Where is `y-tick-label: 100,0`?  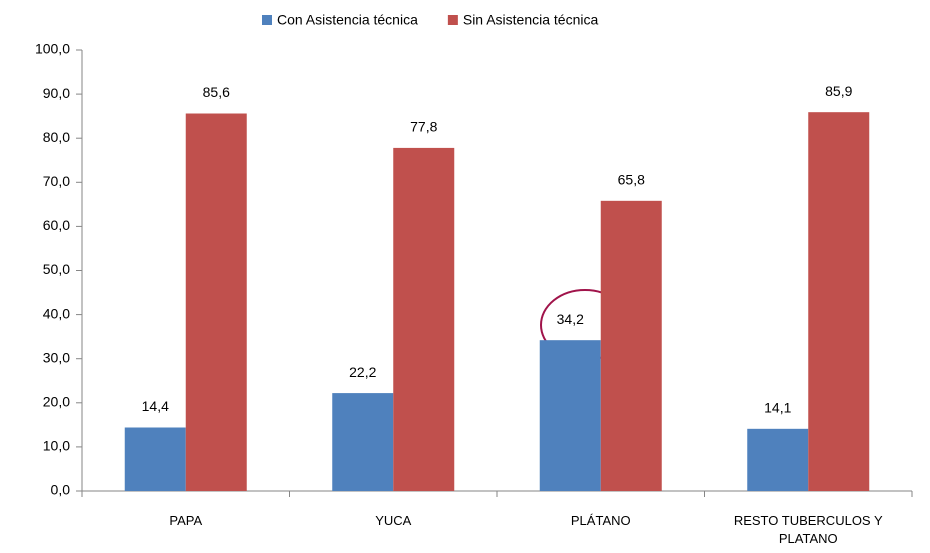 y-tick-label: 100,0 is located at coordinates (52, 49).